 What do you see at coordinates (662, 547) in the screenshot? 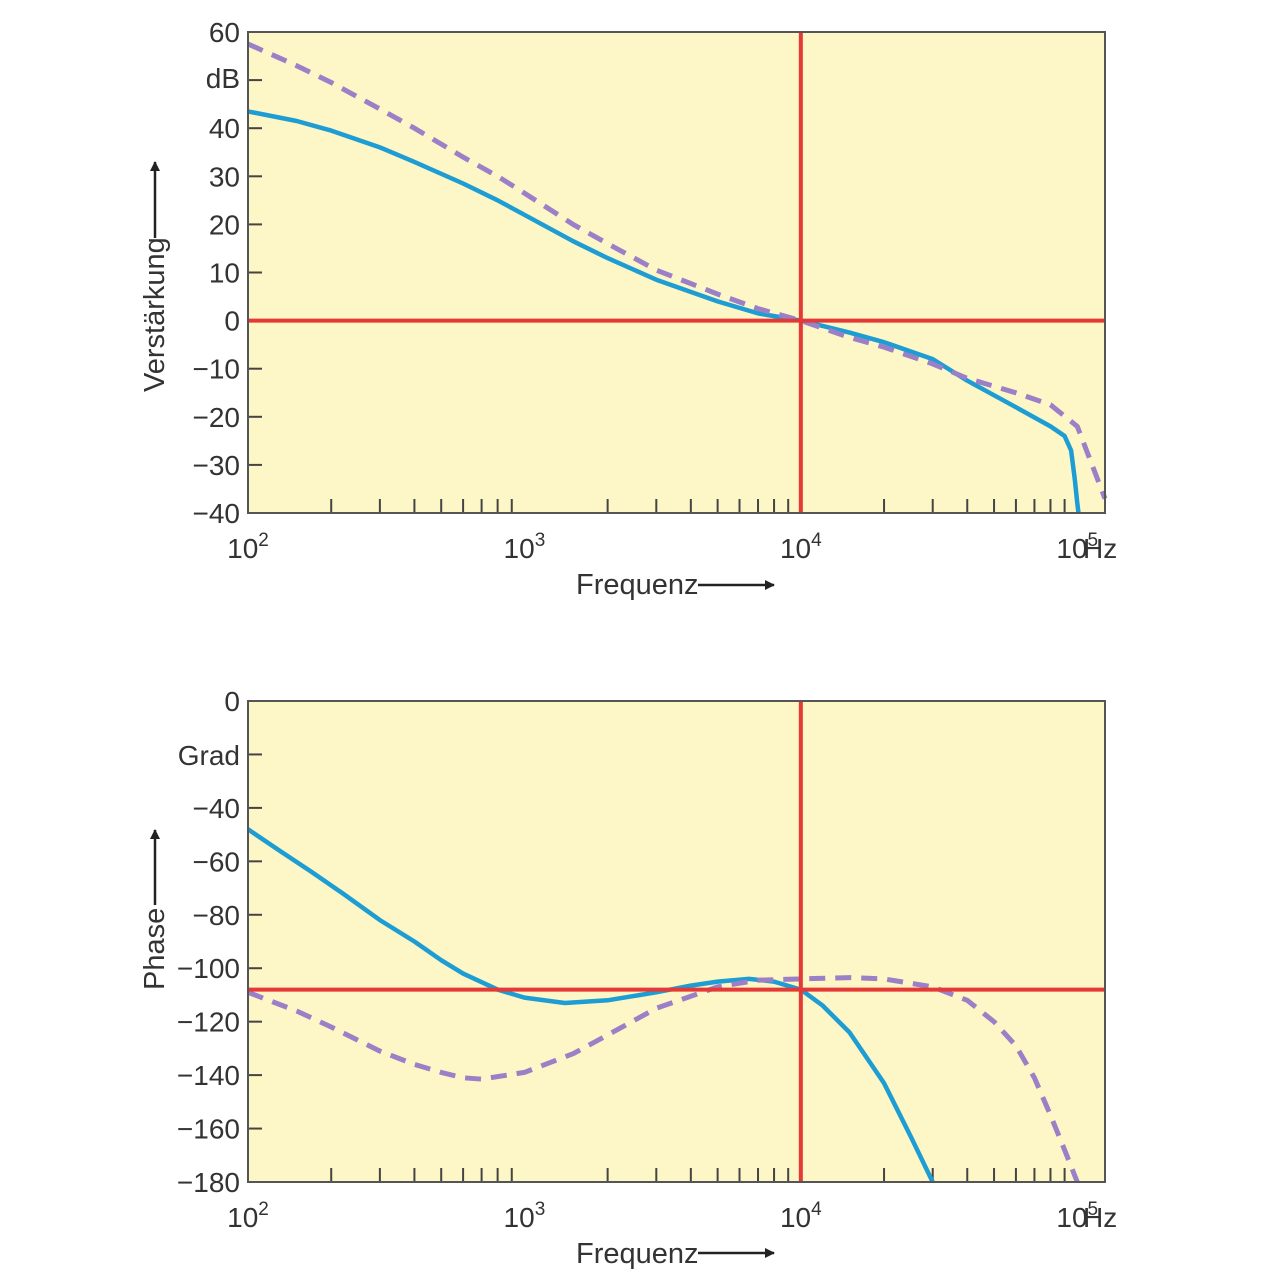
I see `gain-x-tick-labels: 10² 10³ 10⁴ 10⁵` at bounding box center [662, 547].